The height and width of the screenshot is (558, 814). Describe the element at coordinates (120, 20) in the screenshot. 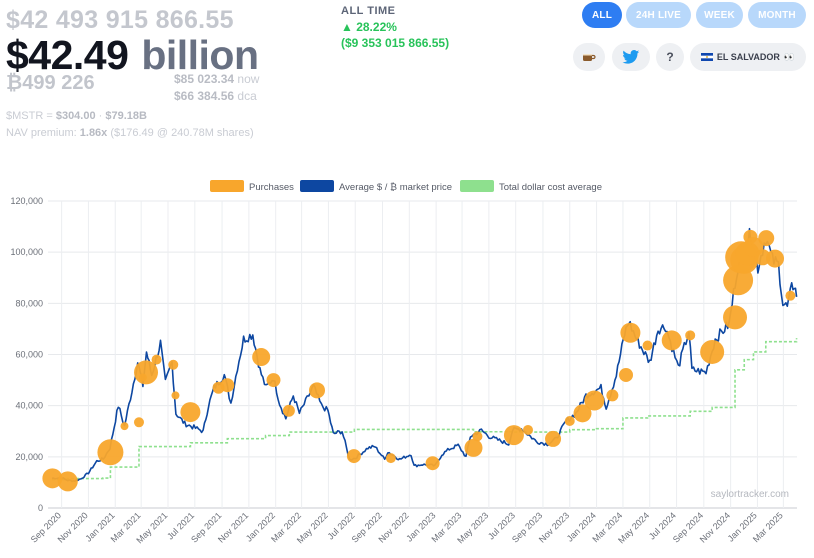

I see `total-value-usd: $42 493 915 866.55` at that location.